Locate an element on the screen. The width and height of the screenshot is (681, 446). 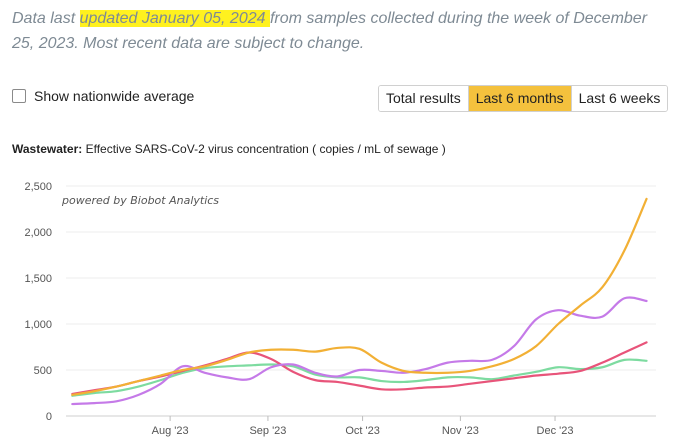
y-tick-label: 2,500 is located at coordinates (38, 187).